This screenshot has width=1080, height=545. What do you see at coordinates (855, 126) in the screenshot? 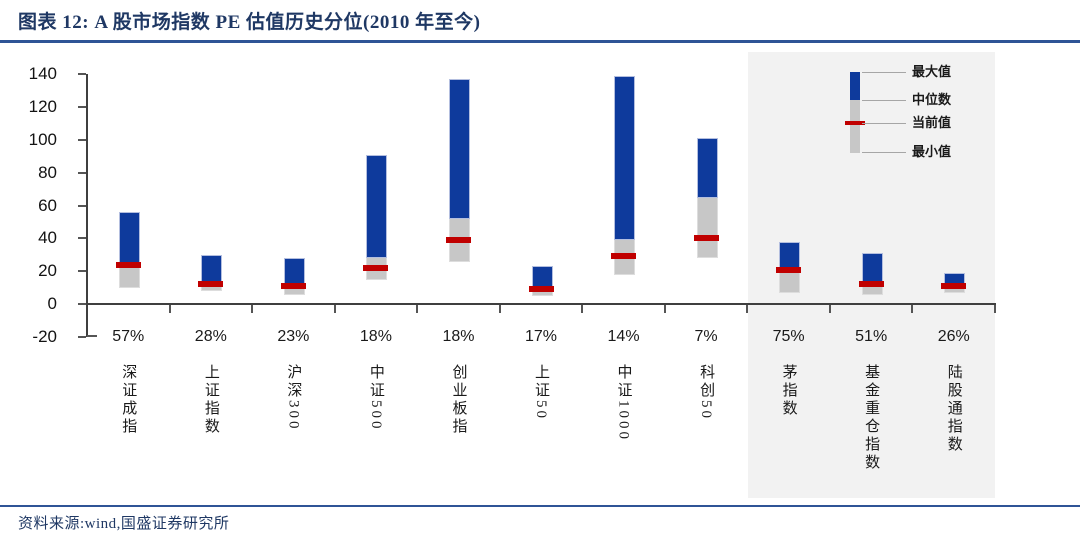
I see `legend-min-swatch` at bounding box center [855, 126].